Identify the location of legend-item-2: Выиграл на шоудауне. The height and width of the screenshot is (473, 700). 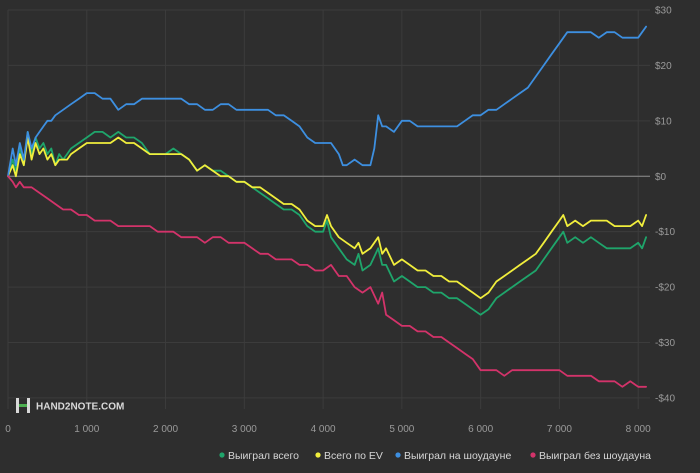
(453, 456).